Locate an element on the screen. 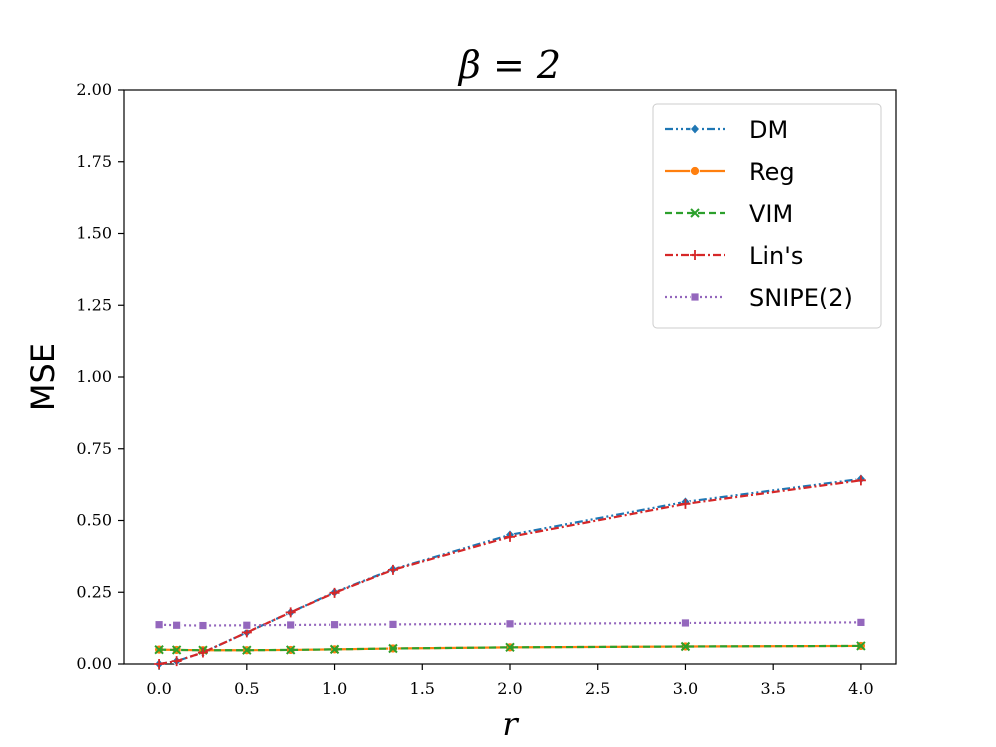 The height and width of the screenshot is (747, 996). y-tick-label: 1.75 is located at coordinates (94, 161).